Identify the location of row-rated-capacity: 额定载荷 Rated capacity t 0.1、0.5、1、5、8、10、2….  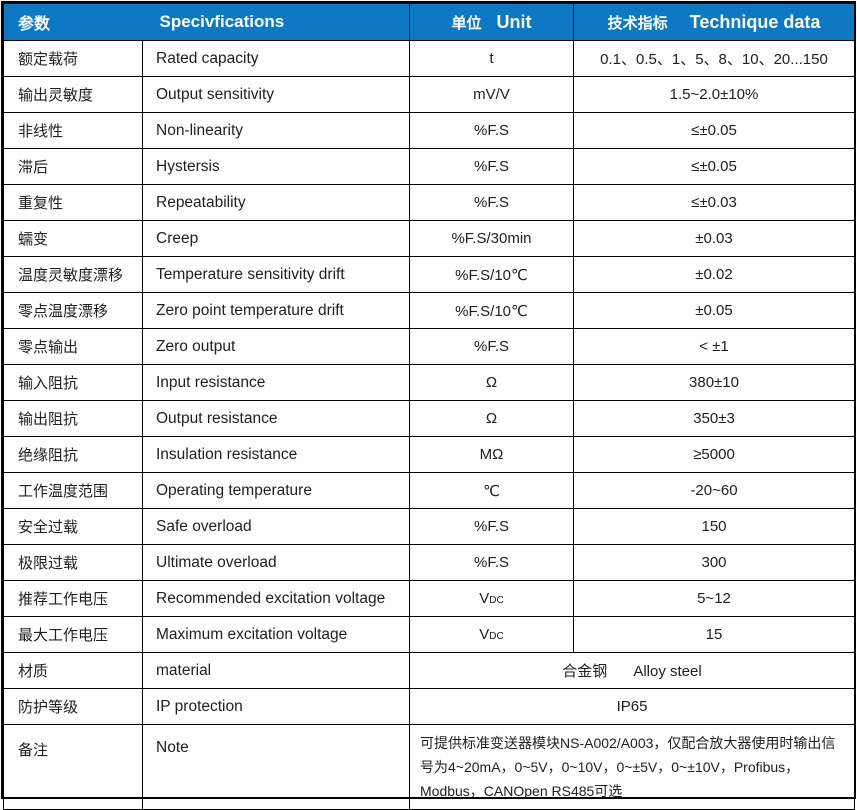
(429, 58).